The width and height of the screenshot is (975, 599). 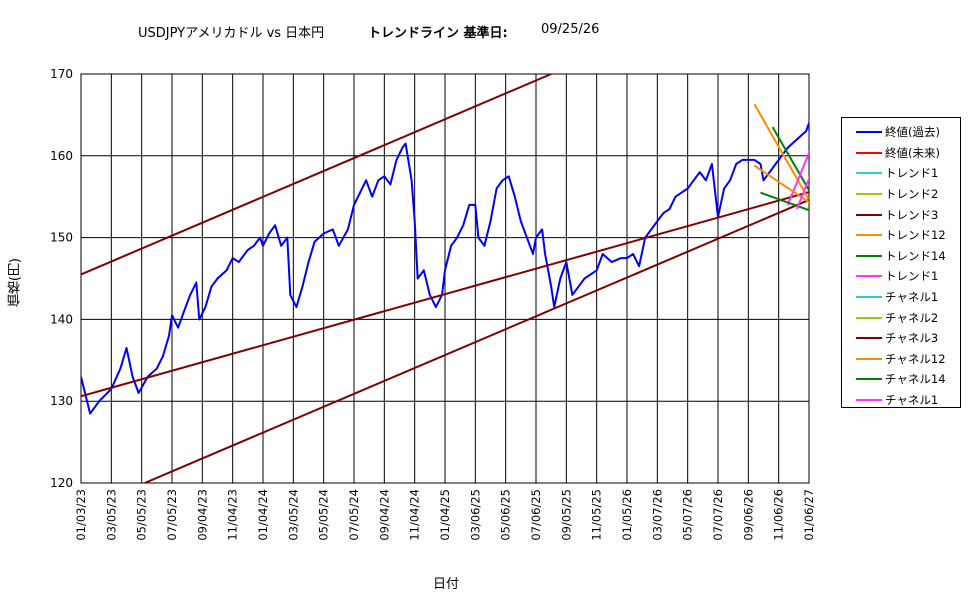 I want to click on legend-item: トレンド14, so click(x=901, y=256).